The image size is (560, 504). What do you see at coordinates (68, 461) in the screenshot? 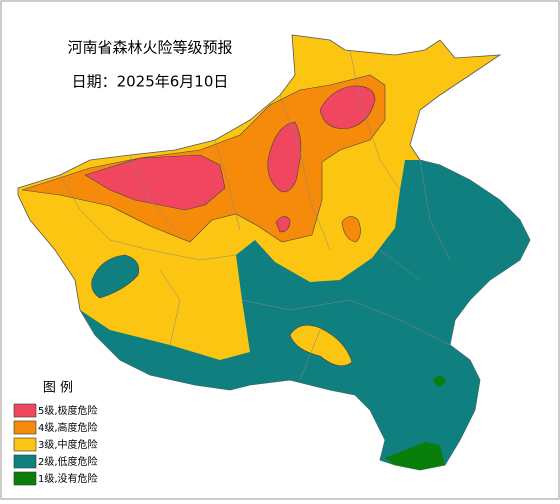
I see `legend-label: 2级,低度危险` at bounding box center [68, 461].